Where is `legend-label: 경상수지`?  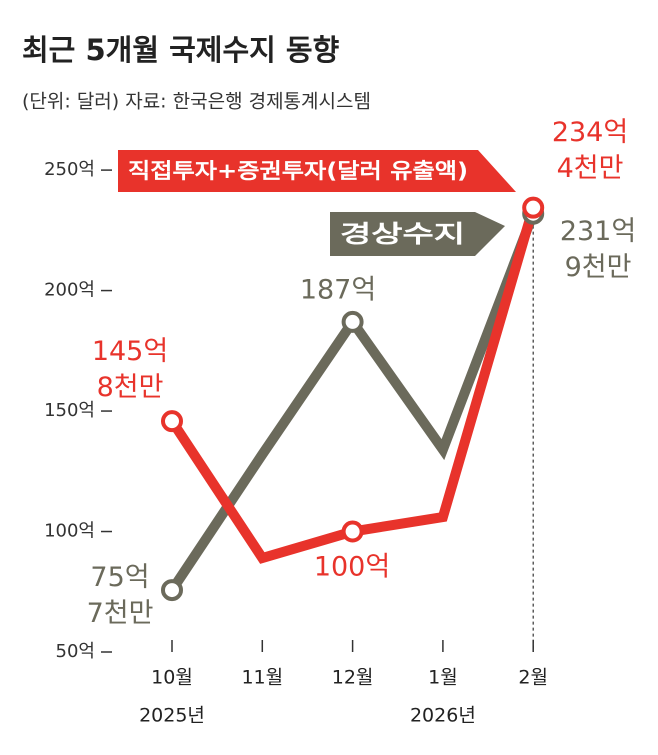
legend-label: 경상수지 is located at coordinates (402, 234).